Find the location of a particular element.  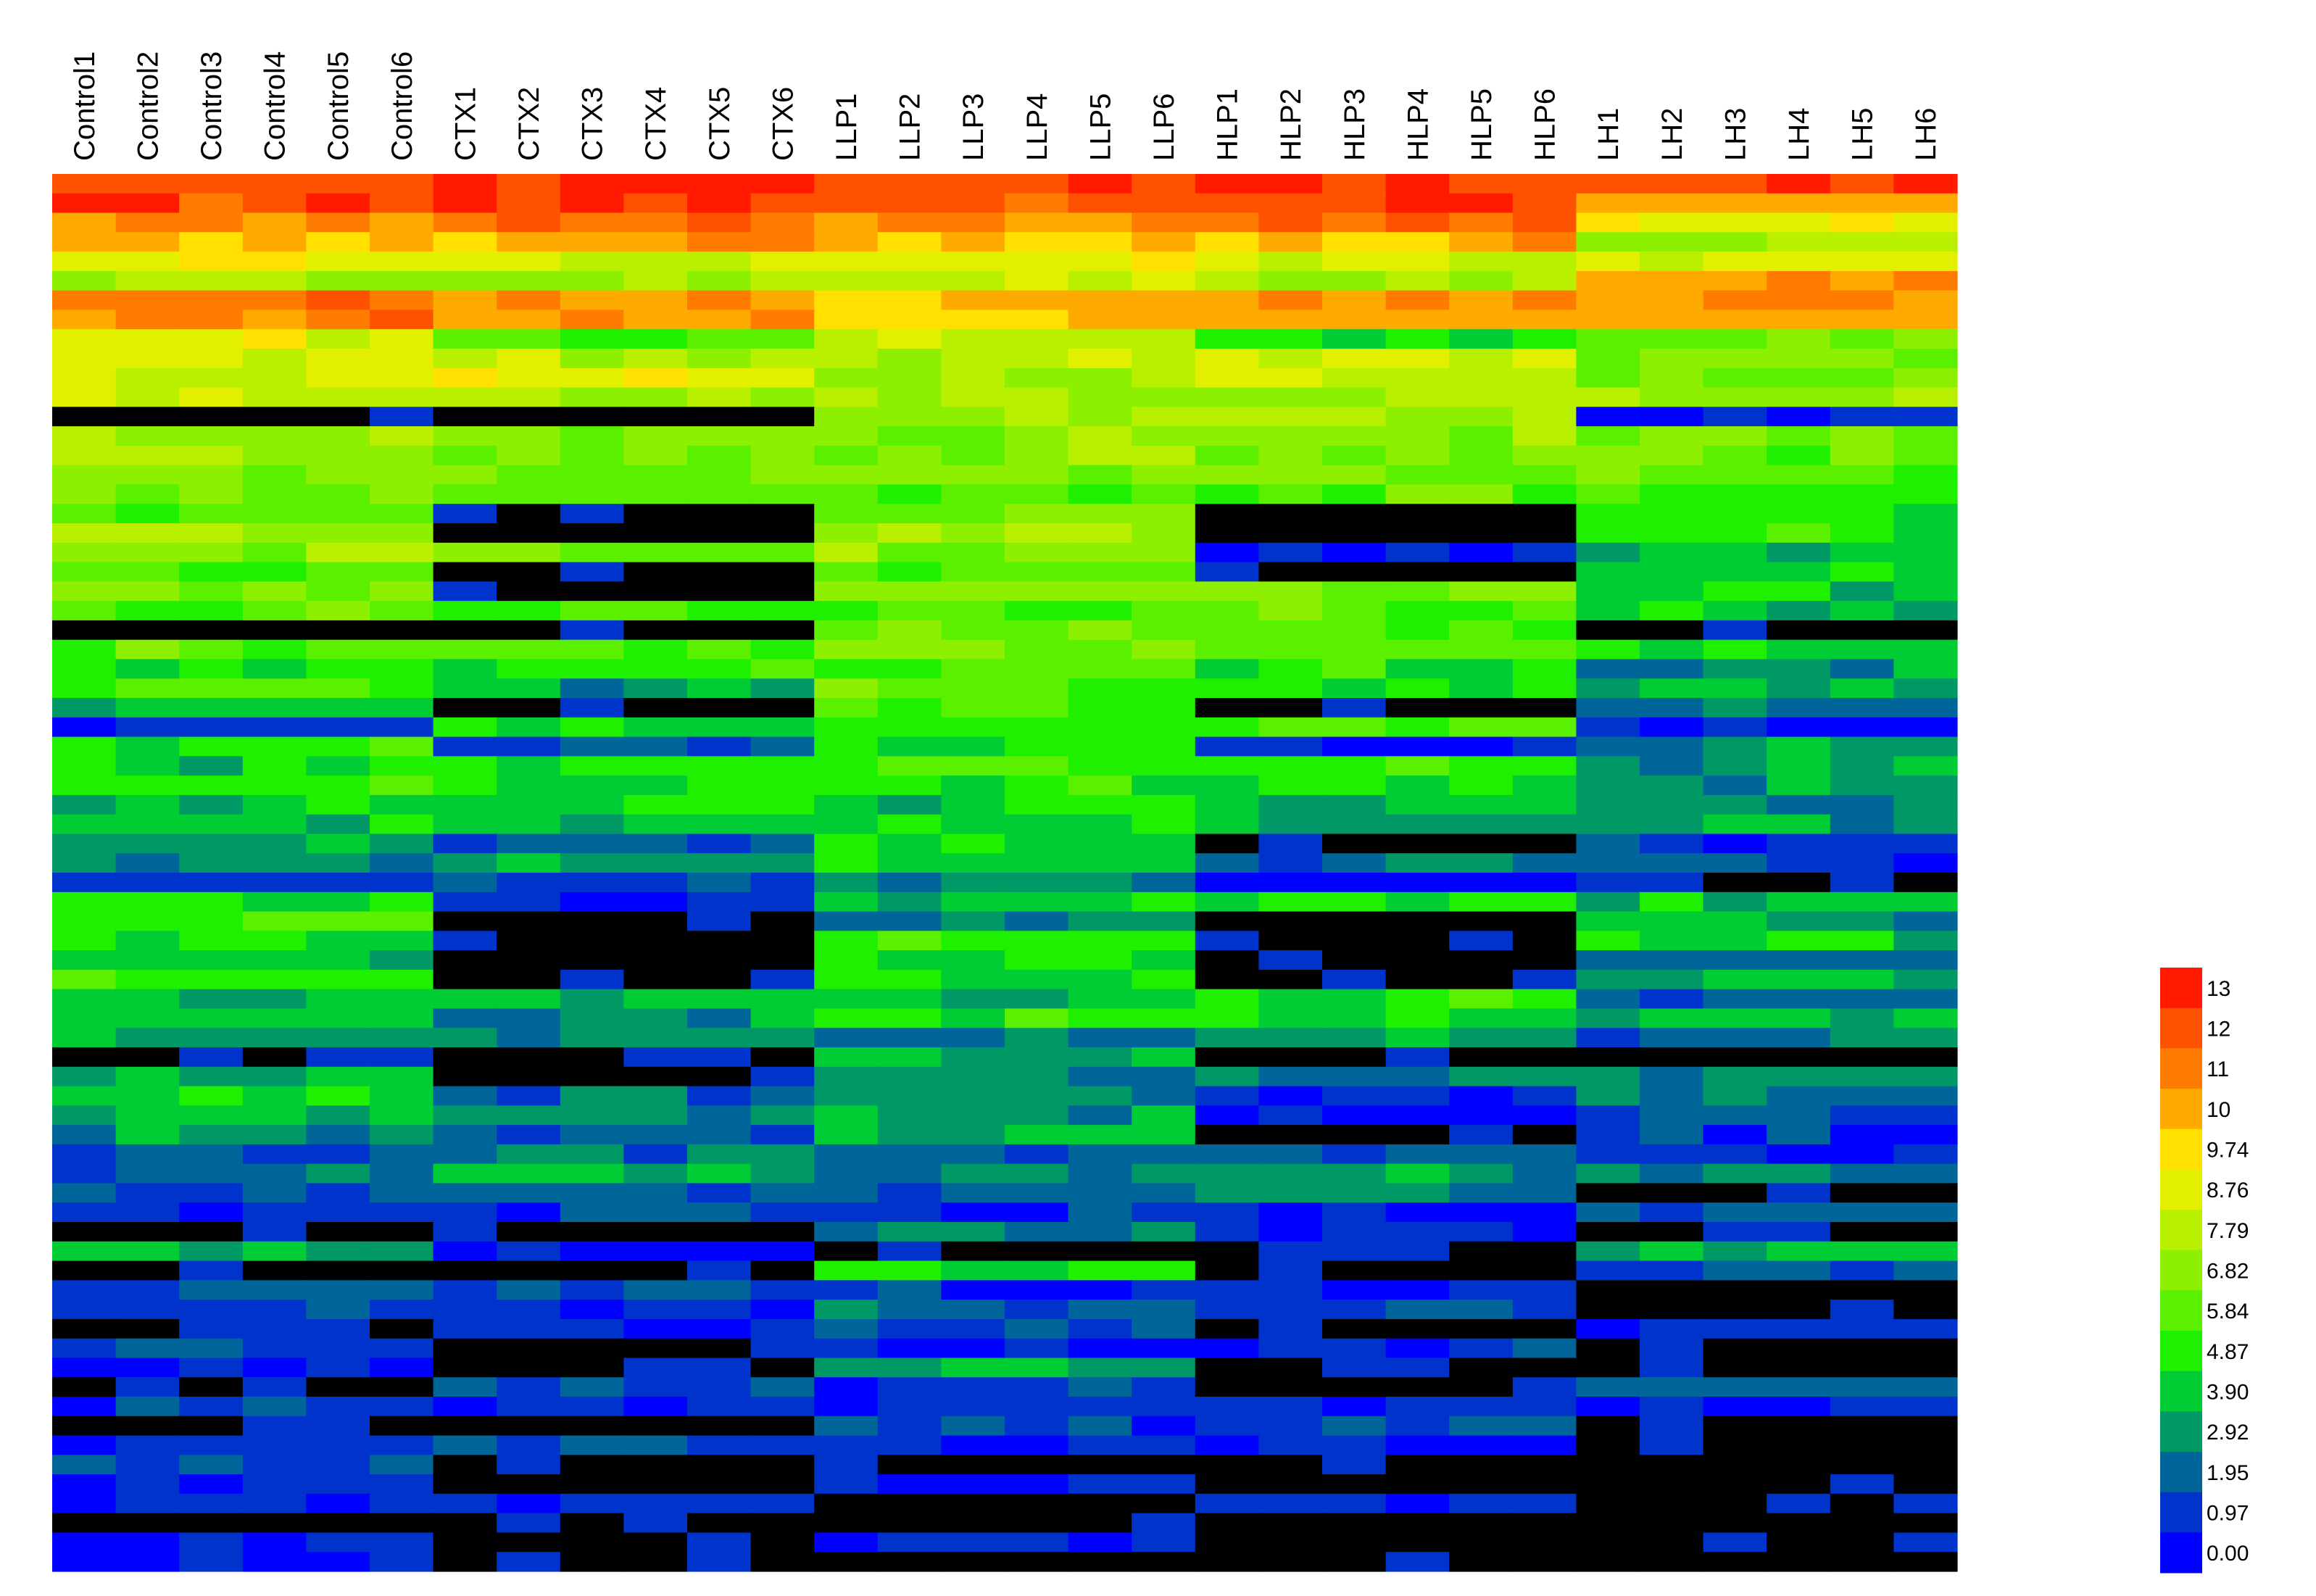

column-label: LLP2 is located at coordinates (910, 127).